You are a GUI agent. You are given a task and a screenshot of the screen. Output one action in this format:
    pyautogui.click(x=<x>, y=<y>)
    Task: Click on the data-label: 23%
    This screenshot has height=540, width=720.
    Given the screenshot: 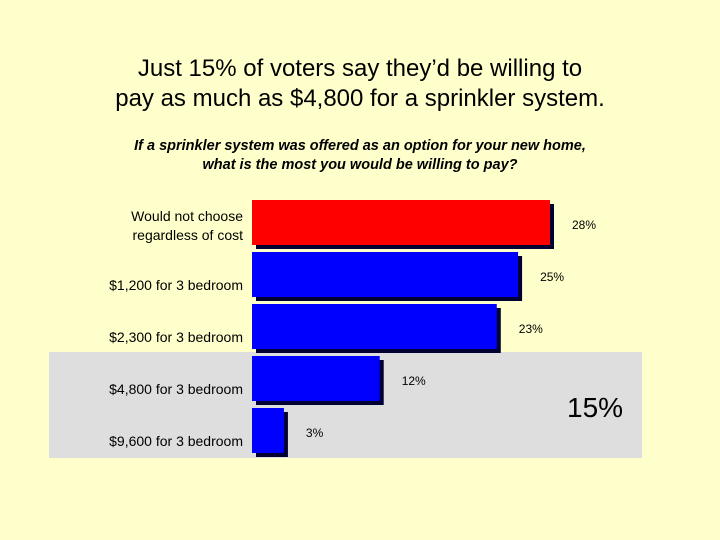 What is the action you would take?
    pyautogui.click(x=531, y=329)
    